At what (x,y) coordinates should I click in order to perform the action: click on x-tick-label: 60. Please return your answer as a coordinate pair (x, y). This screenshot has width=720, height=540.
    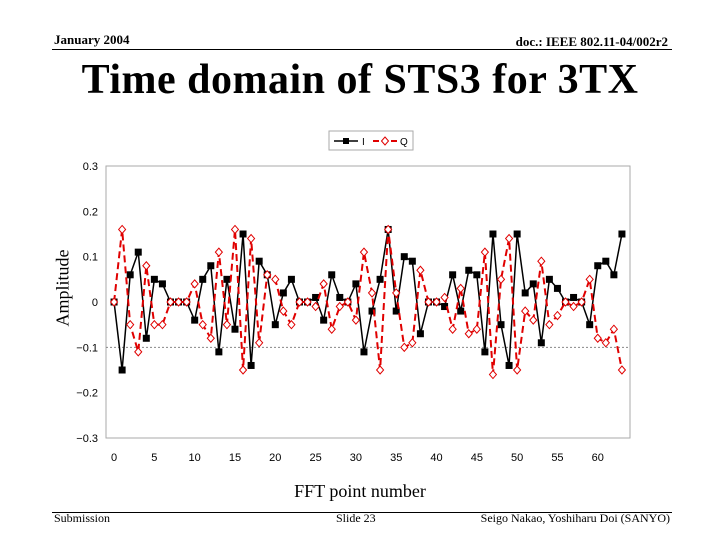
    Looking at the image, I should click on (598, 458).